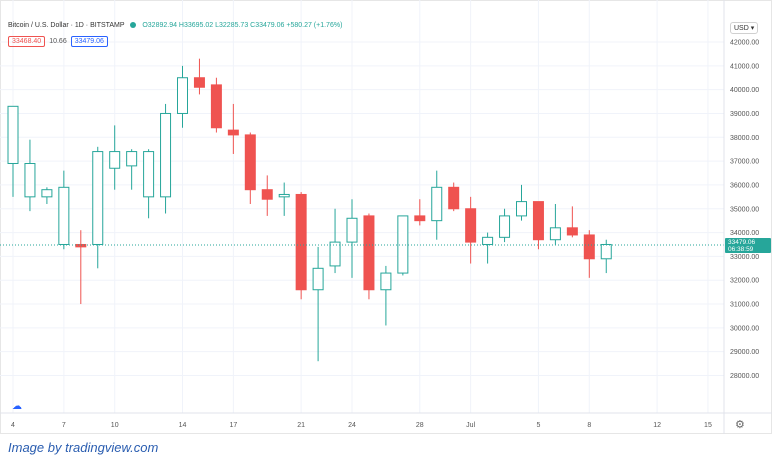 This screenshot has width=772, height=462. What do you see at coordinates (744, 209) in the screenshot?
I see `y-tick-label: 35000.00` at bounding box center [744, 209].